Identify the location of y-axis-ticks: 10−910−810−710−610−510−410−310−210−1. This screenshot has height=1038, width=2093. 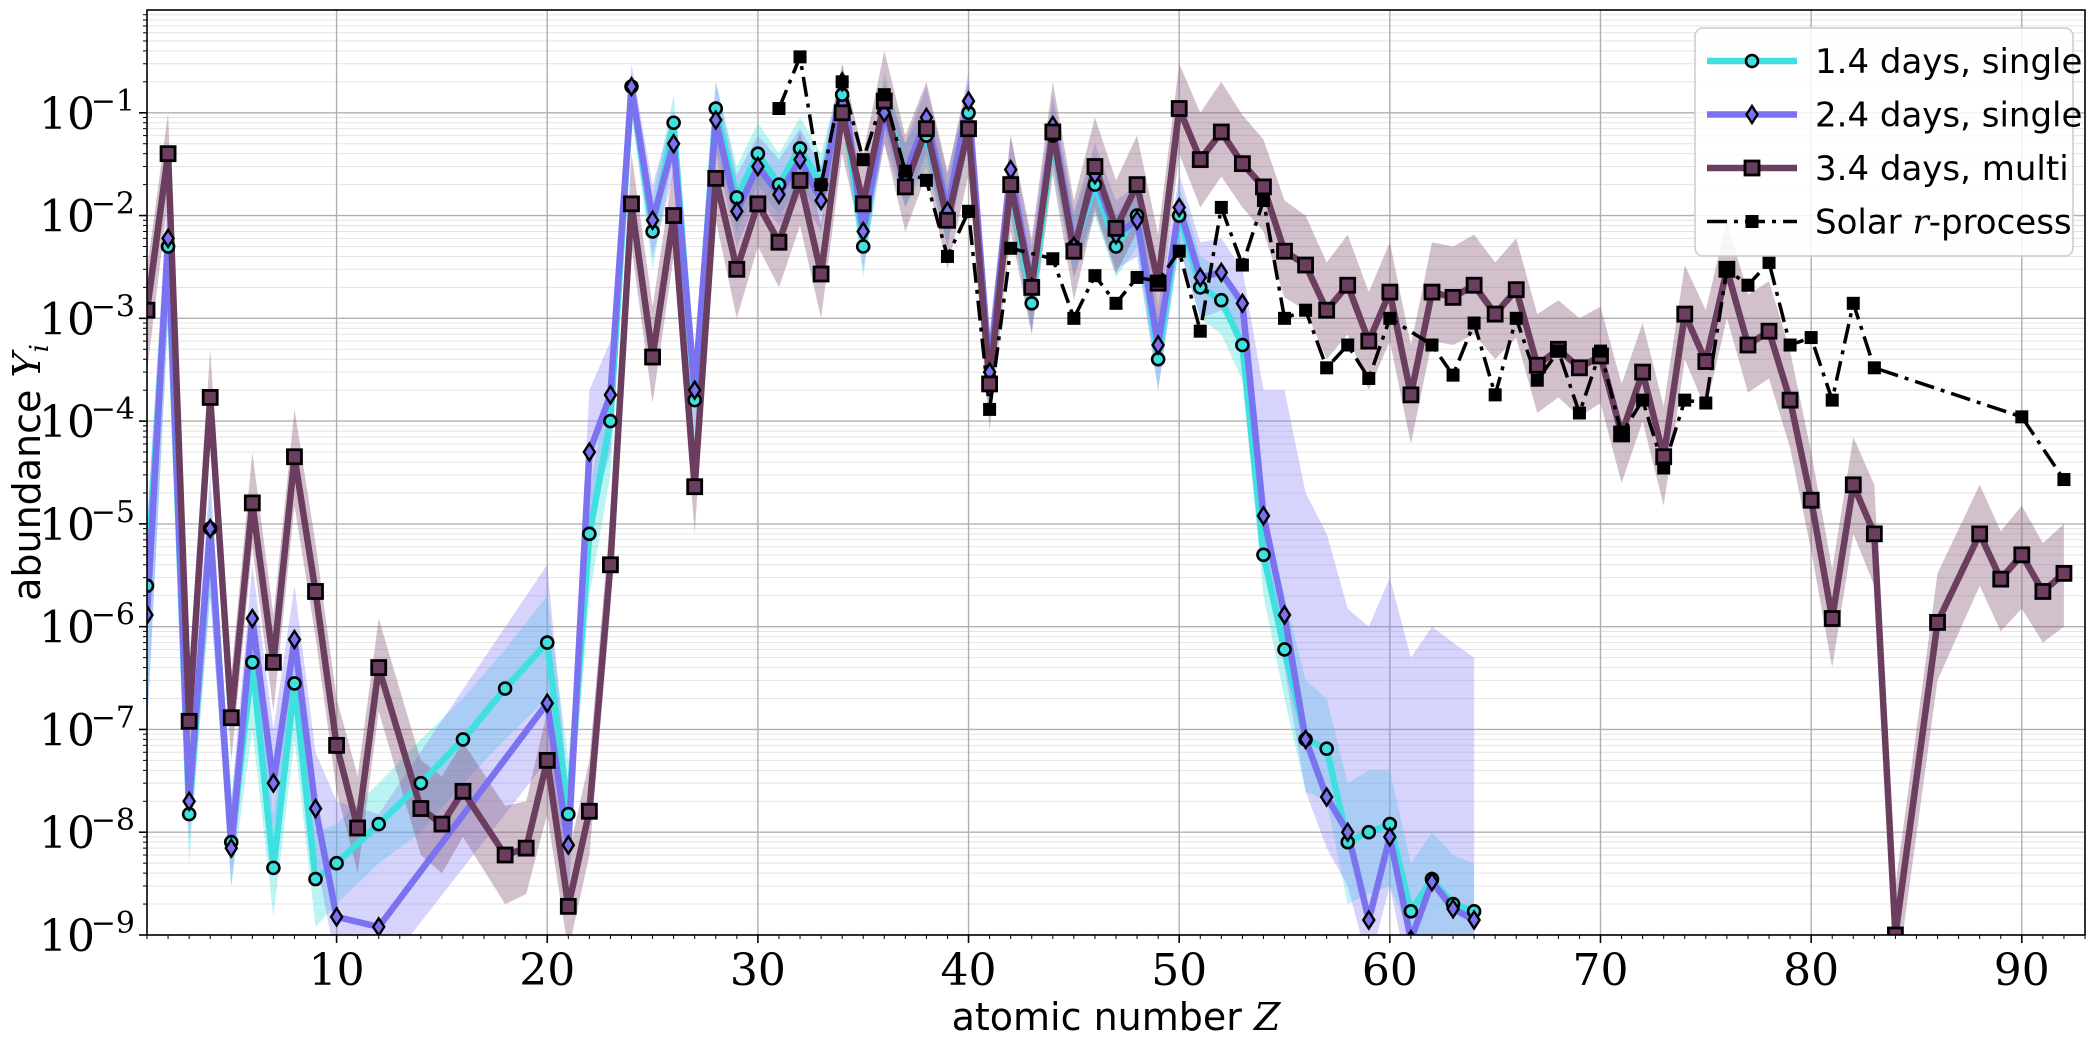
(93, 488).